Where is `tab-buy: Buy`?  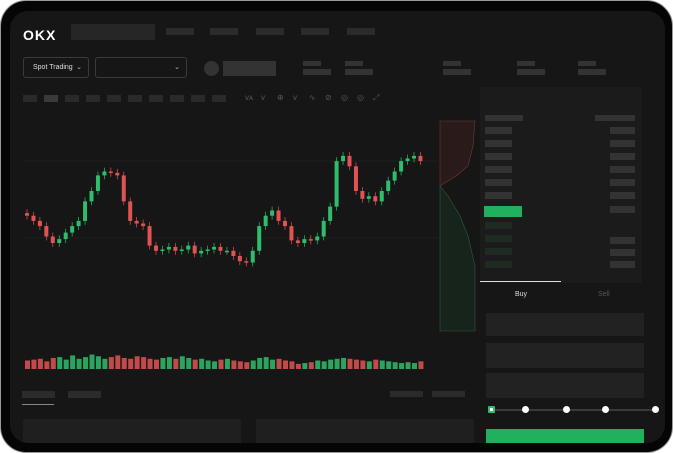 tab-buy: Buy is located at coordinates (521, 294).